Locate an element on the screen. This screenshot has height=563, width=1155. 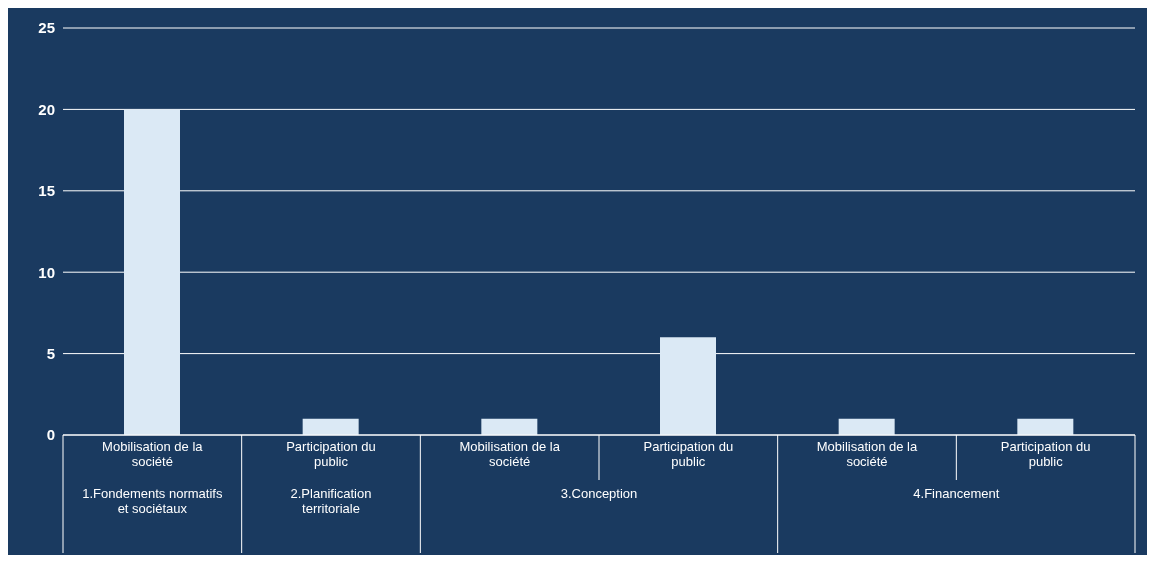
y-tick-label: 5 is located at coordinates (50, 353).